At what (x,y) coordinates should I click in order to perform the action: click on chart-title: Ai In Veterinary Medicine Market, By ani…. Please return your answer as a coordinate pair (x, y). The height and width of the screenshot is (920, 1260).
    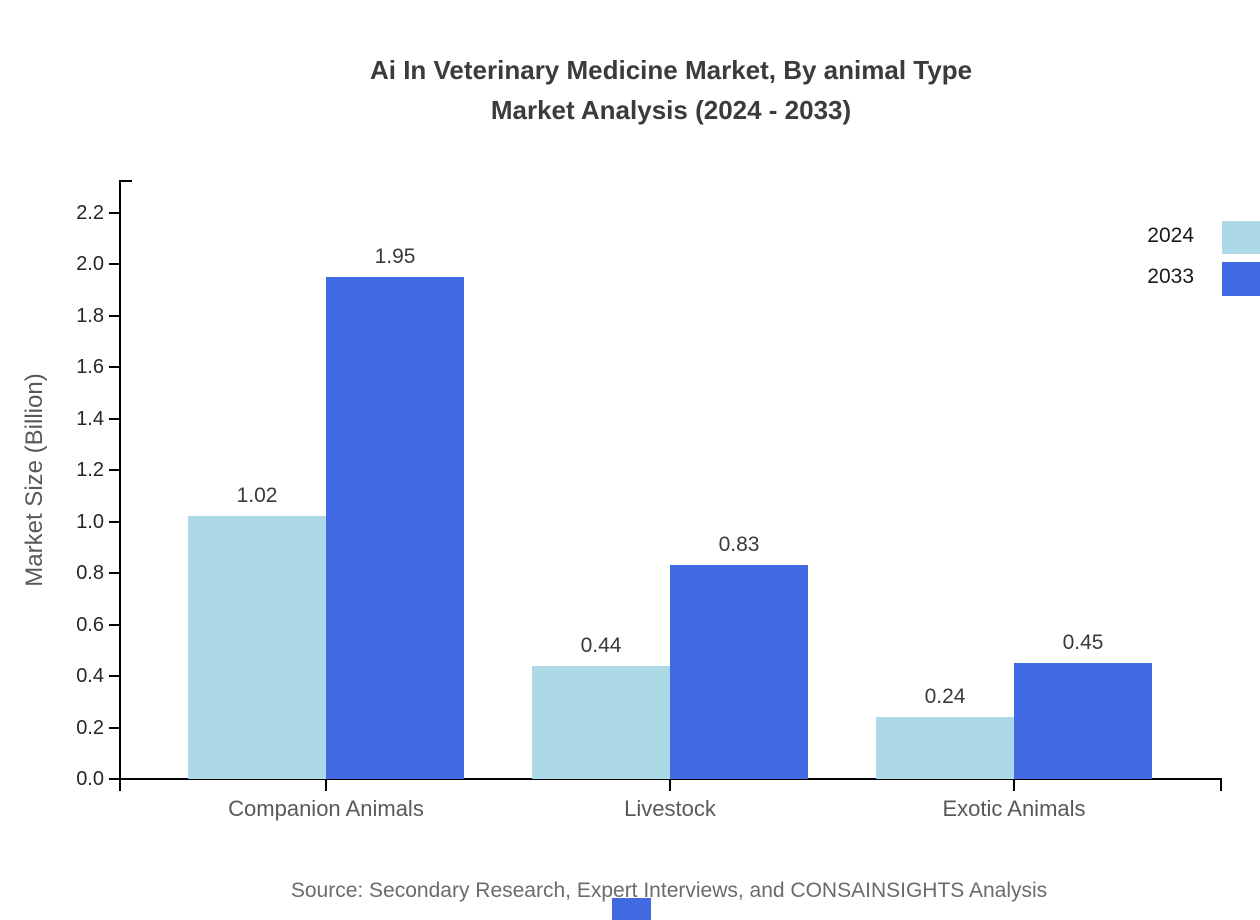
    Looking at the image, I should click on (671, 90).